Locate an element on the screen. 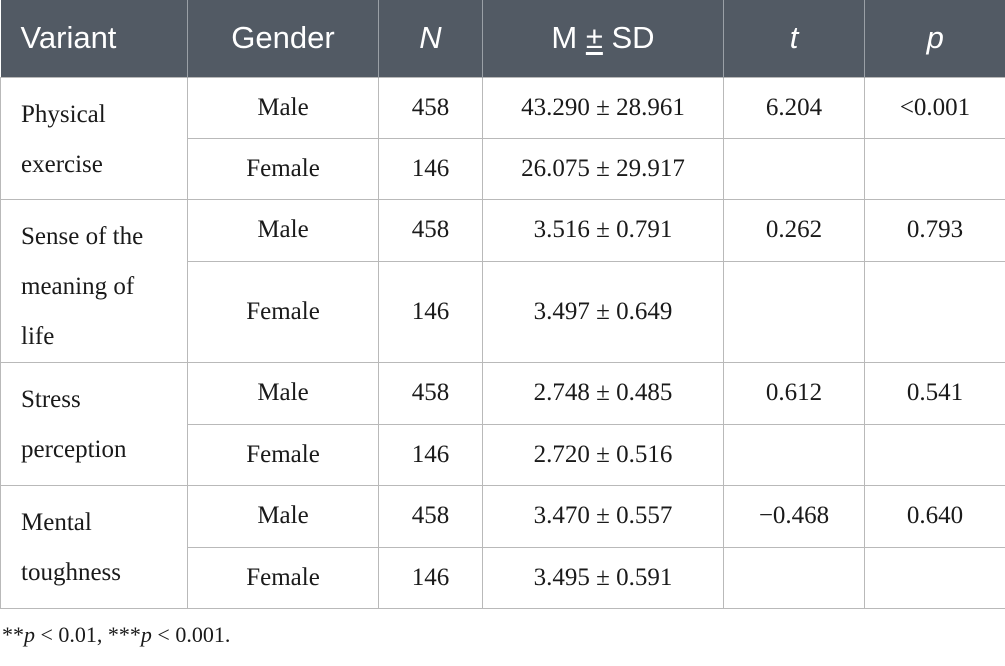 The image size is (1005, 666). variant-cell: Mental toughness is located at coordinates (94, 546).